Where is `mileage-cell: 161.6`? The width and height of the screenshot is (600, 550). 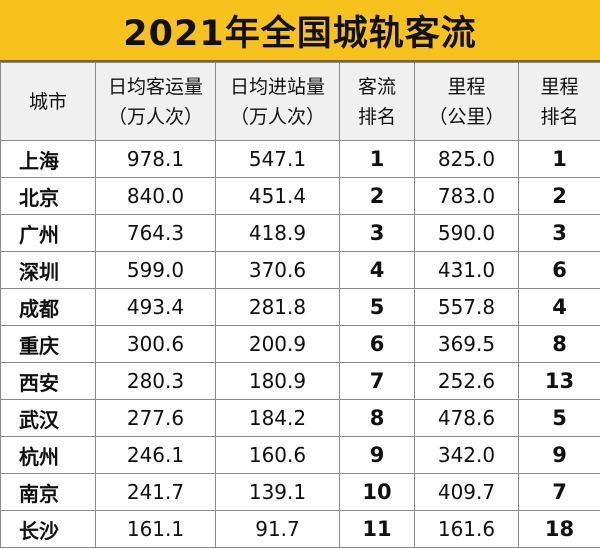
mileage-cell: 161.6 is located at coordinates (466, 529).